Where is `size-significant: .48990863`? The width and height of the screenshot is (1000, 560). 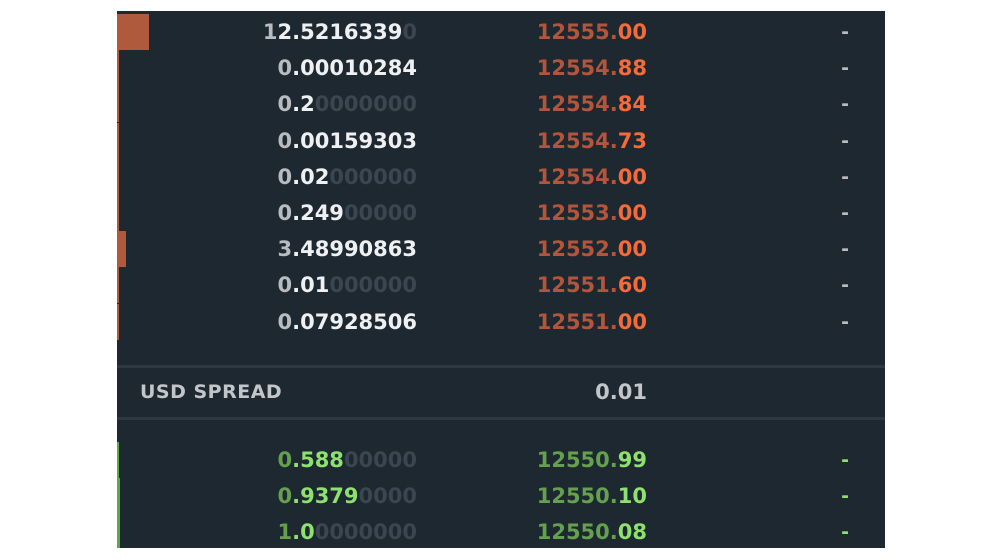 size-significant: .48990863 is located at coordinates (354, 249).